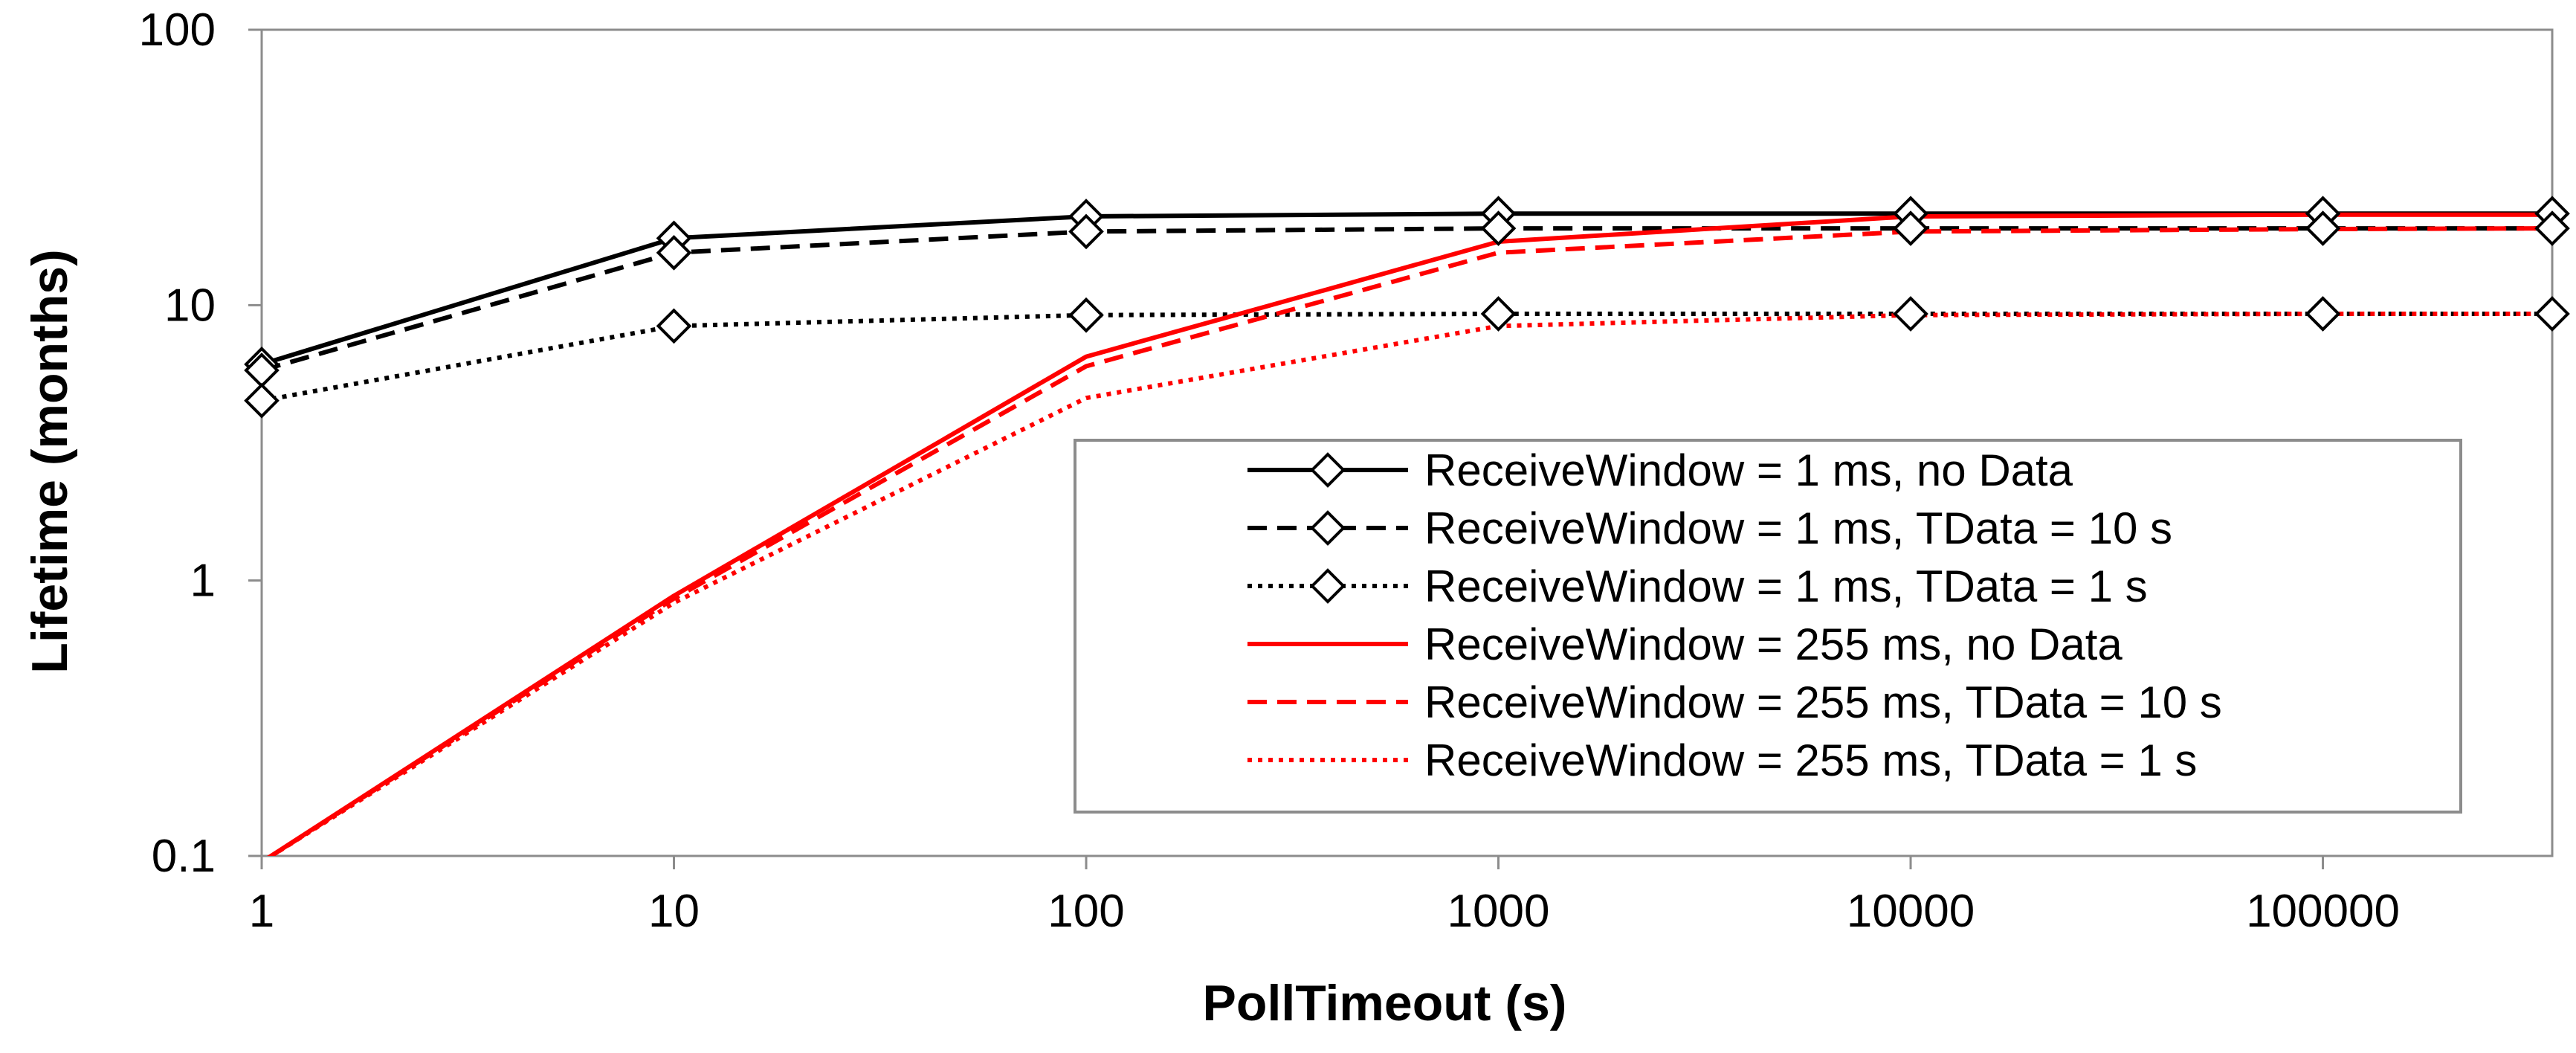  Describe the element at coordinates (50, 461) in the screenshot. I see `y-axis-title: Lifetime (months)` at that location.